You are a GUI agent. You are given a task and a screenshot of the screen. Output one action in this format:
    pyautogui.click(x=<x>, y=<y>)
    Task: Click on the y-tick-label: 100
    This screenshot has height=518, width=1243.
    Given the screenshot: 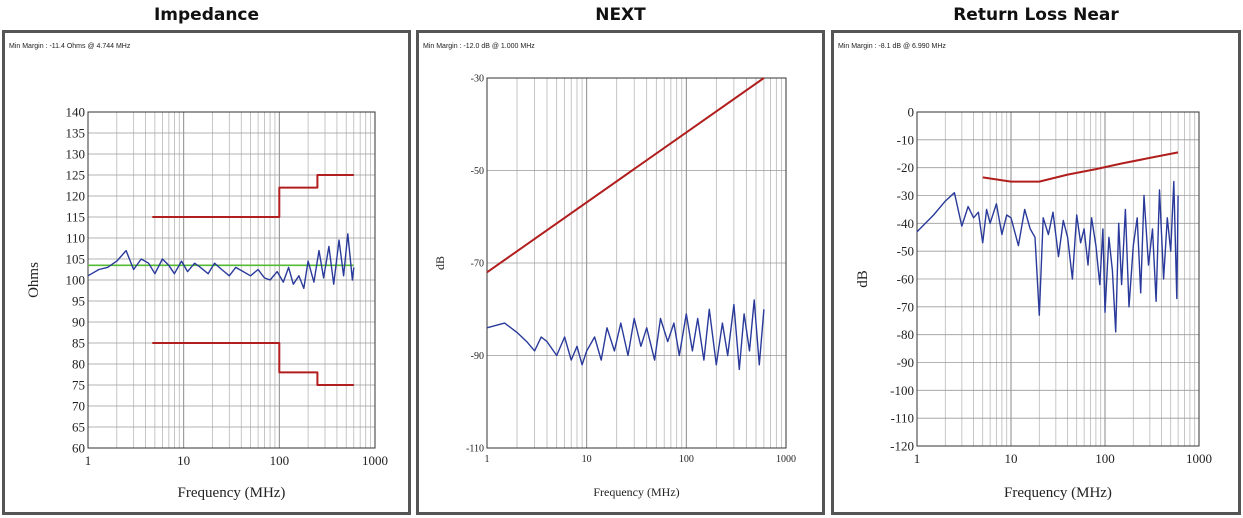 What is the action you would take?
    pyautogui.click(x=76, y=280)
    